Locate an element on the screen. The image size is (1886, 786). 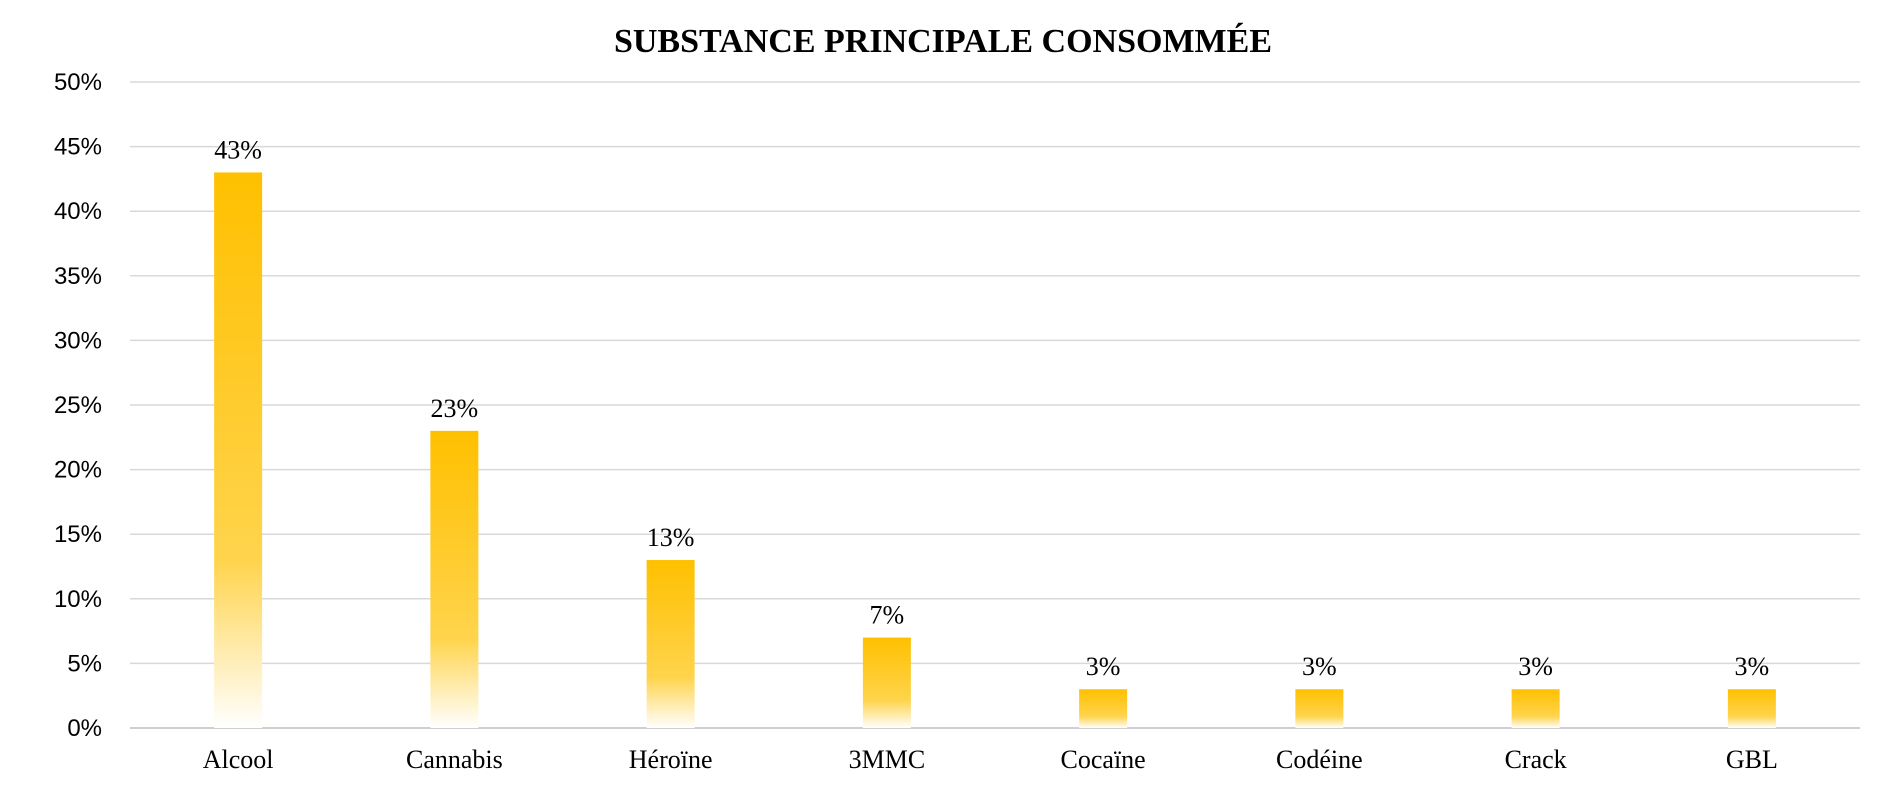
y-tick-label: 10% is located at coordinates (78, 599).